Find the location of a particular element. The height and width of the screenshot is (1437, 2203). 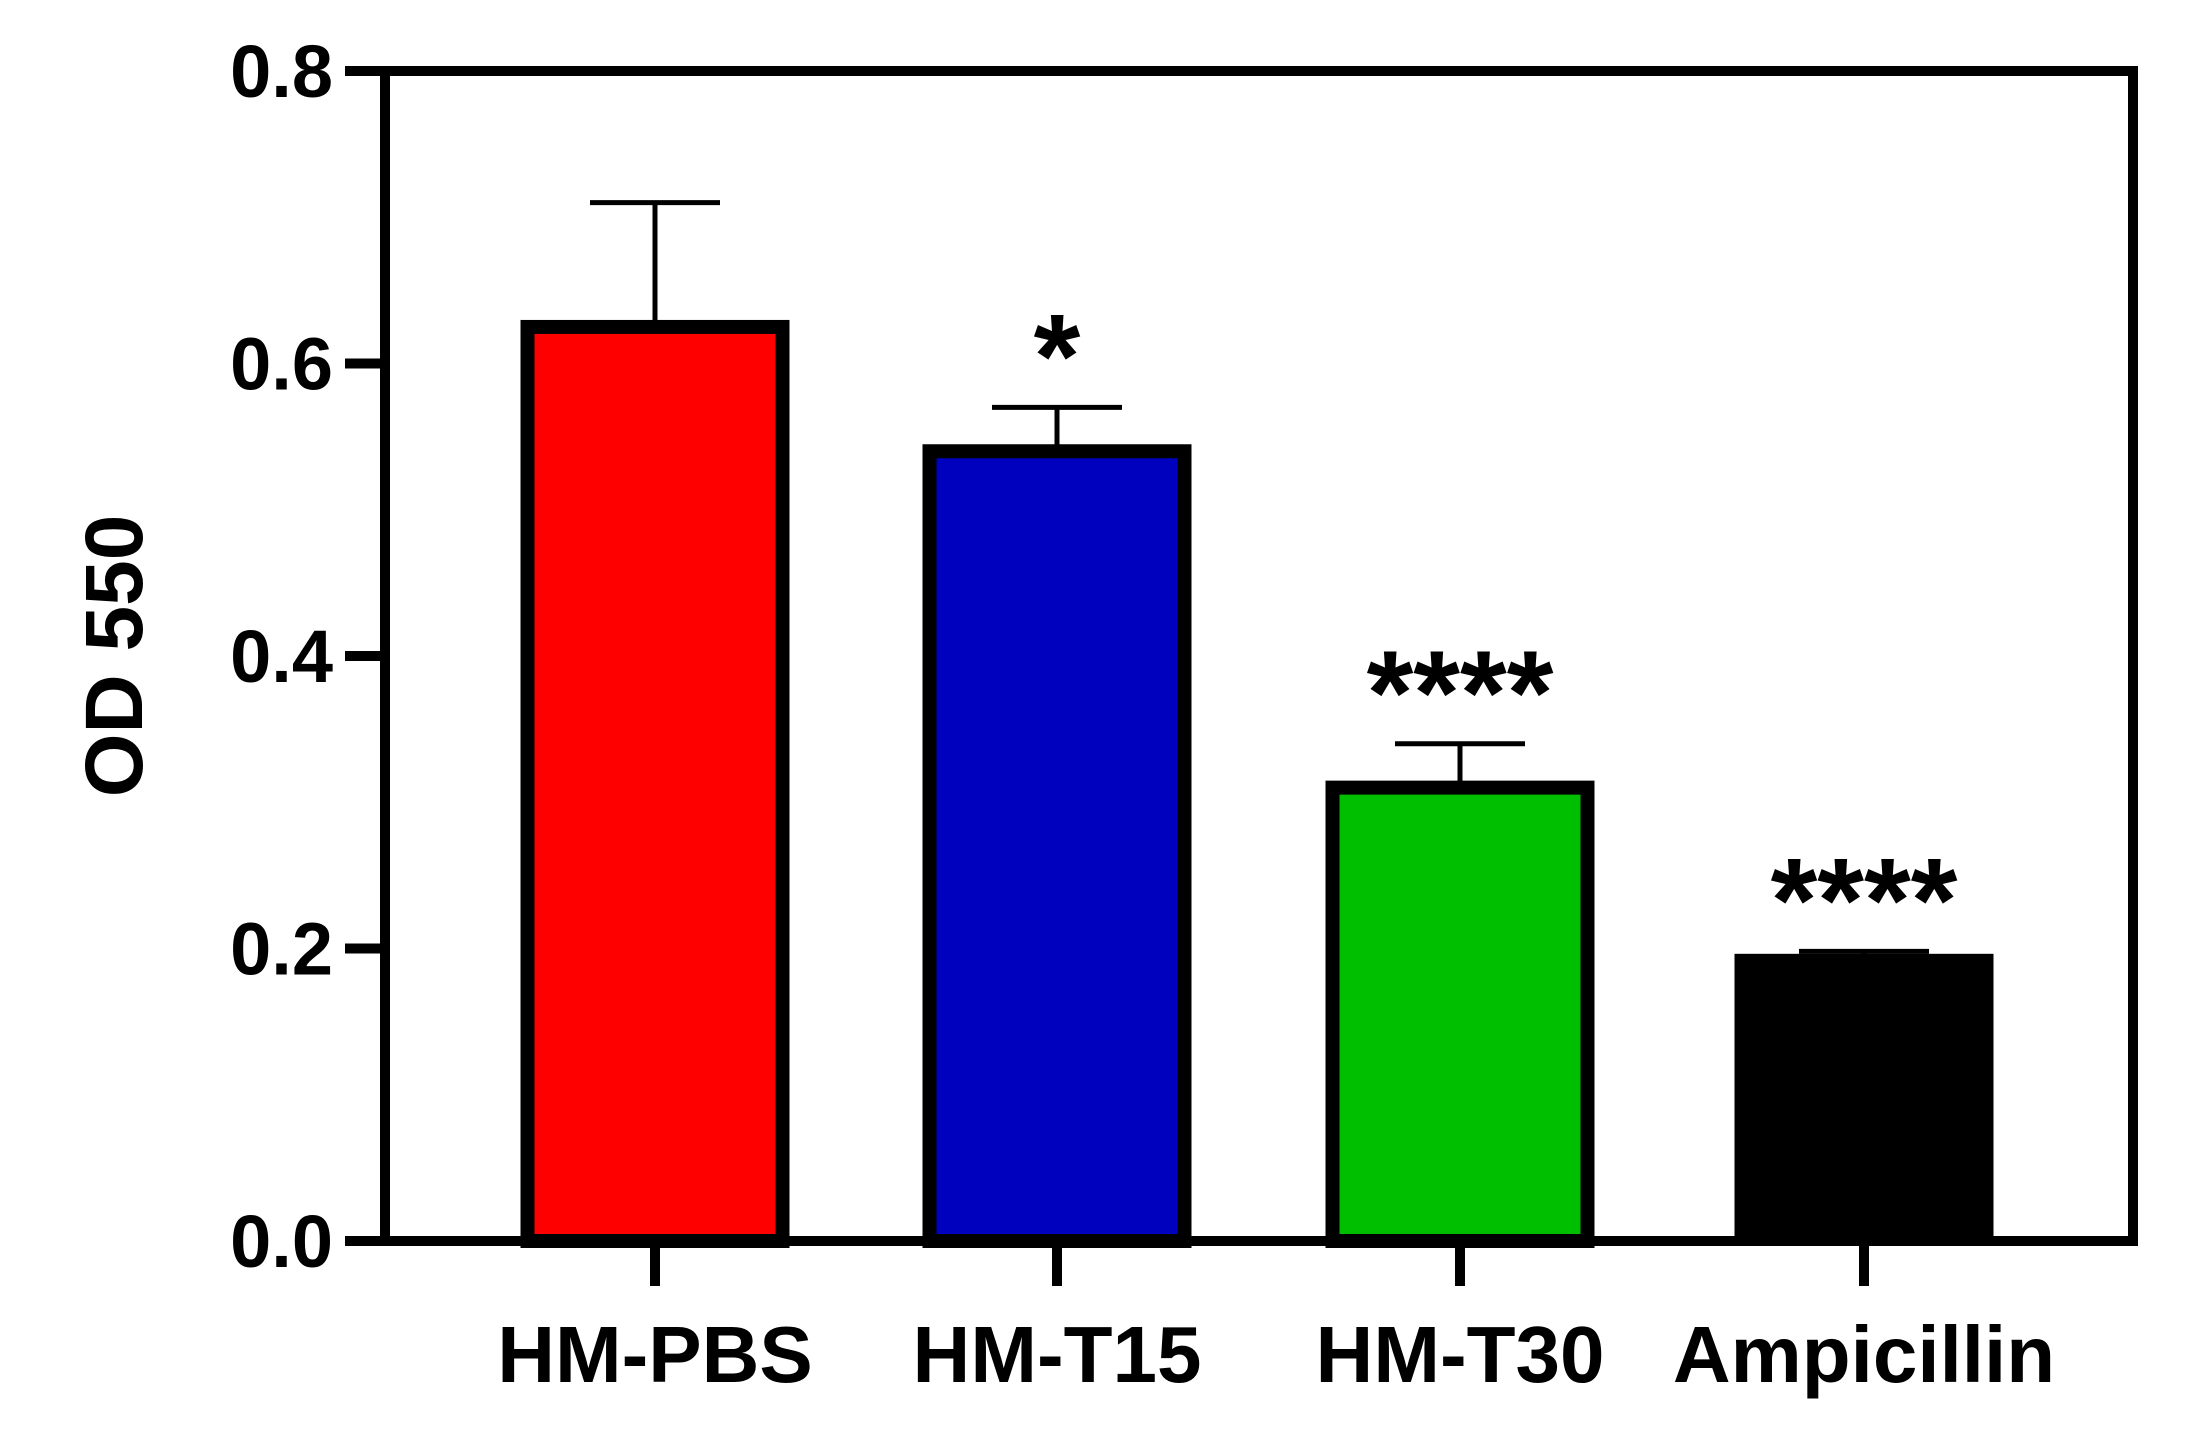

x-tick-label: Ampicillin is located at coordinates (1864, 1354).